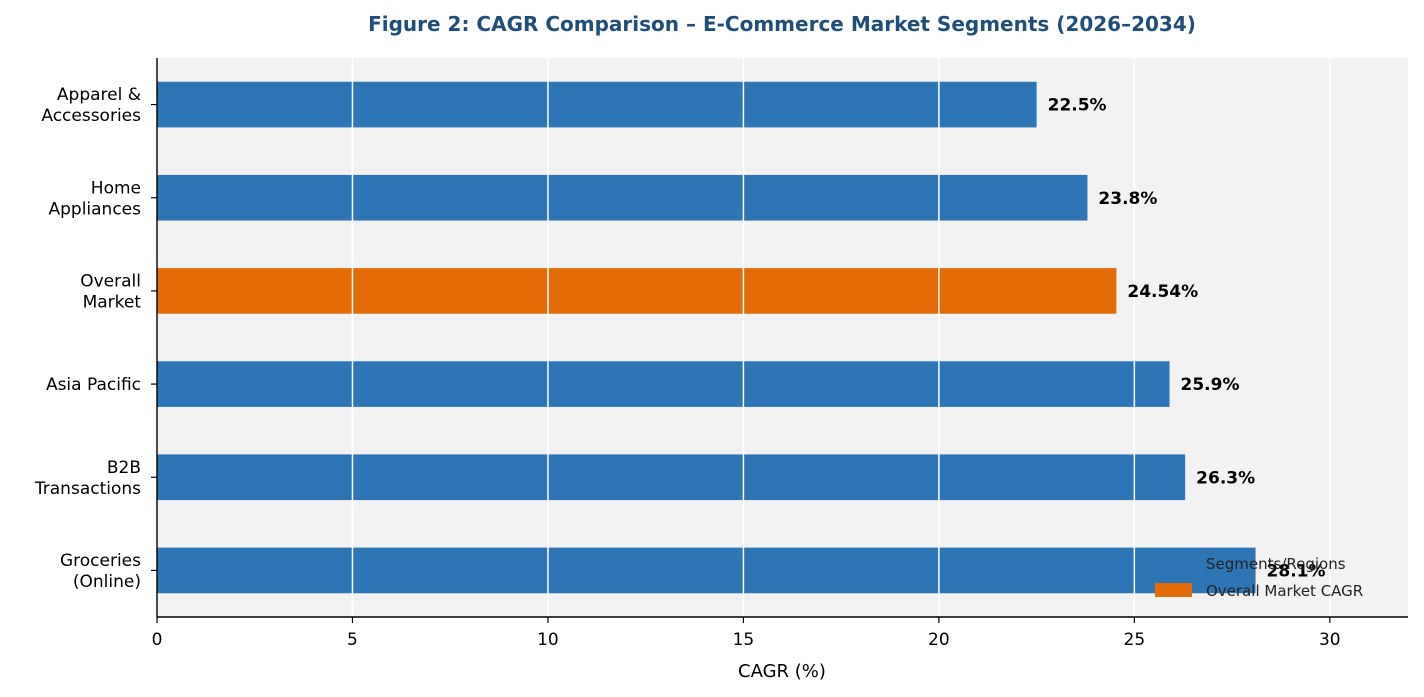  Describe the element at coordinates (157, 640) in the screenshot. I see `x-tick-label: 0` at that location.